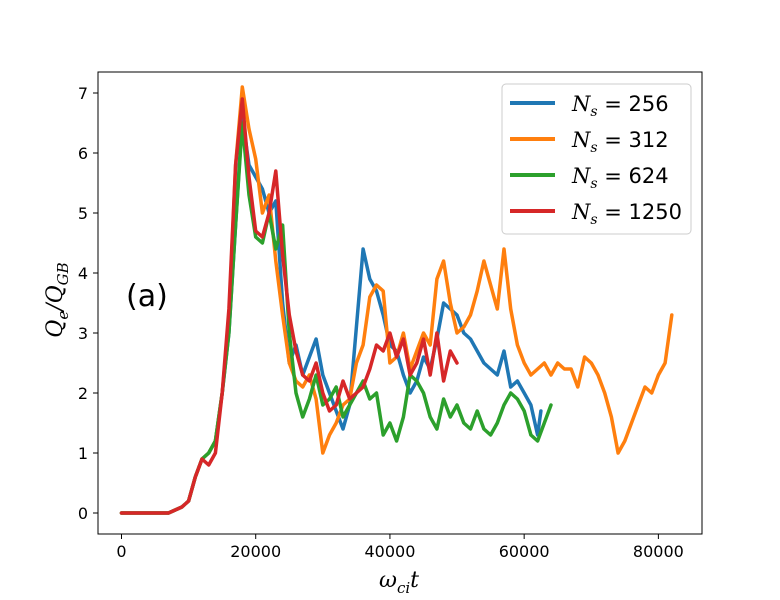  Describe the element at coordinates (83, 273) in the screenshot. I see `y-tick-label: 4` at that location.